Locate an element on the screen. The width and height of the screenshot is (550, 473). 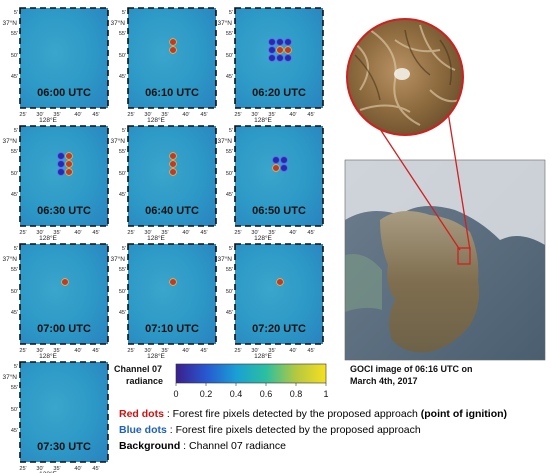
legend-blue-key: Blue dots is located at coordinates (143, 430).